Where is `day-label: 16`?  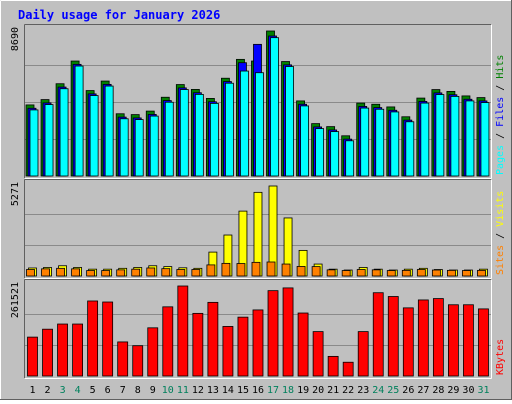
day-label: 16 is located at coordinates (258, 390).